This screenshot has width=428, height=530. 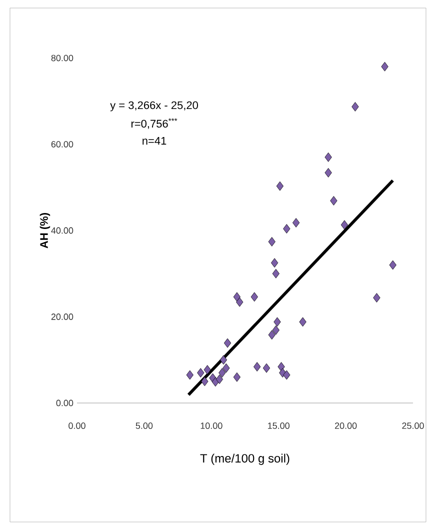 I want to click on x-tick-label: 0.00, so click(x=77, y=425).